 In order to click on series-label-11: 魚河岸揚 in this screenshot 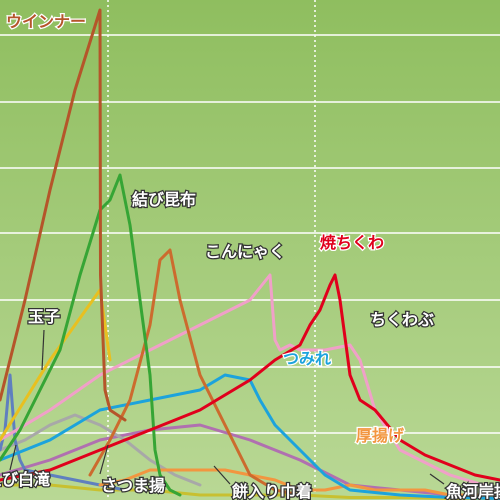, I will do `click(473, 491)`.